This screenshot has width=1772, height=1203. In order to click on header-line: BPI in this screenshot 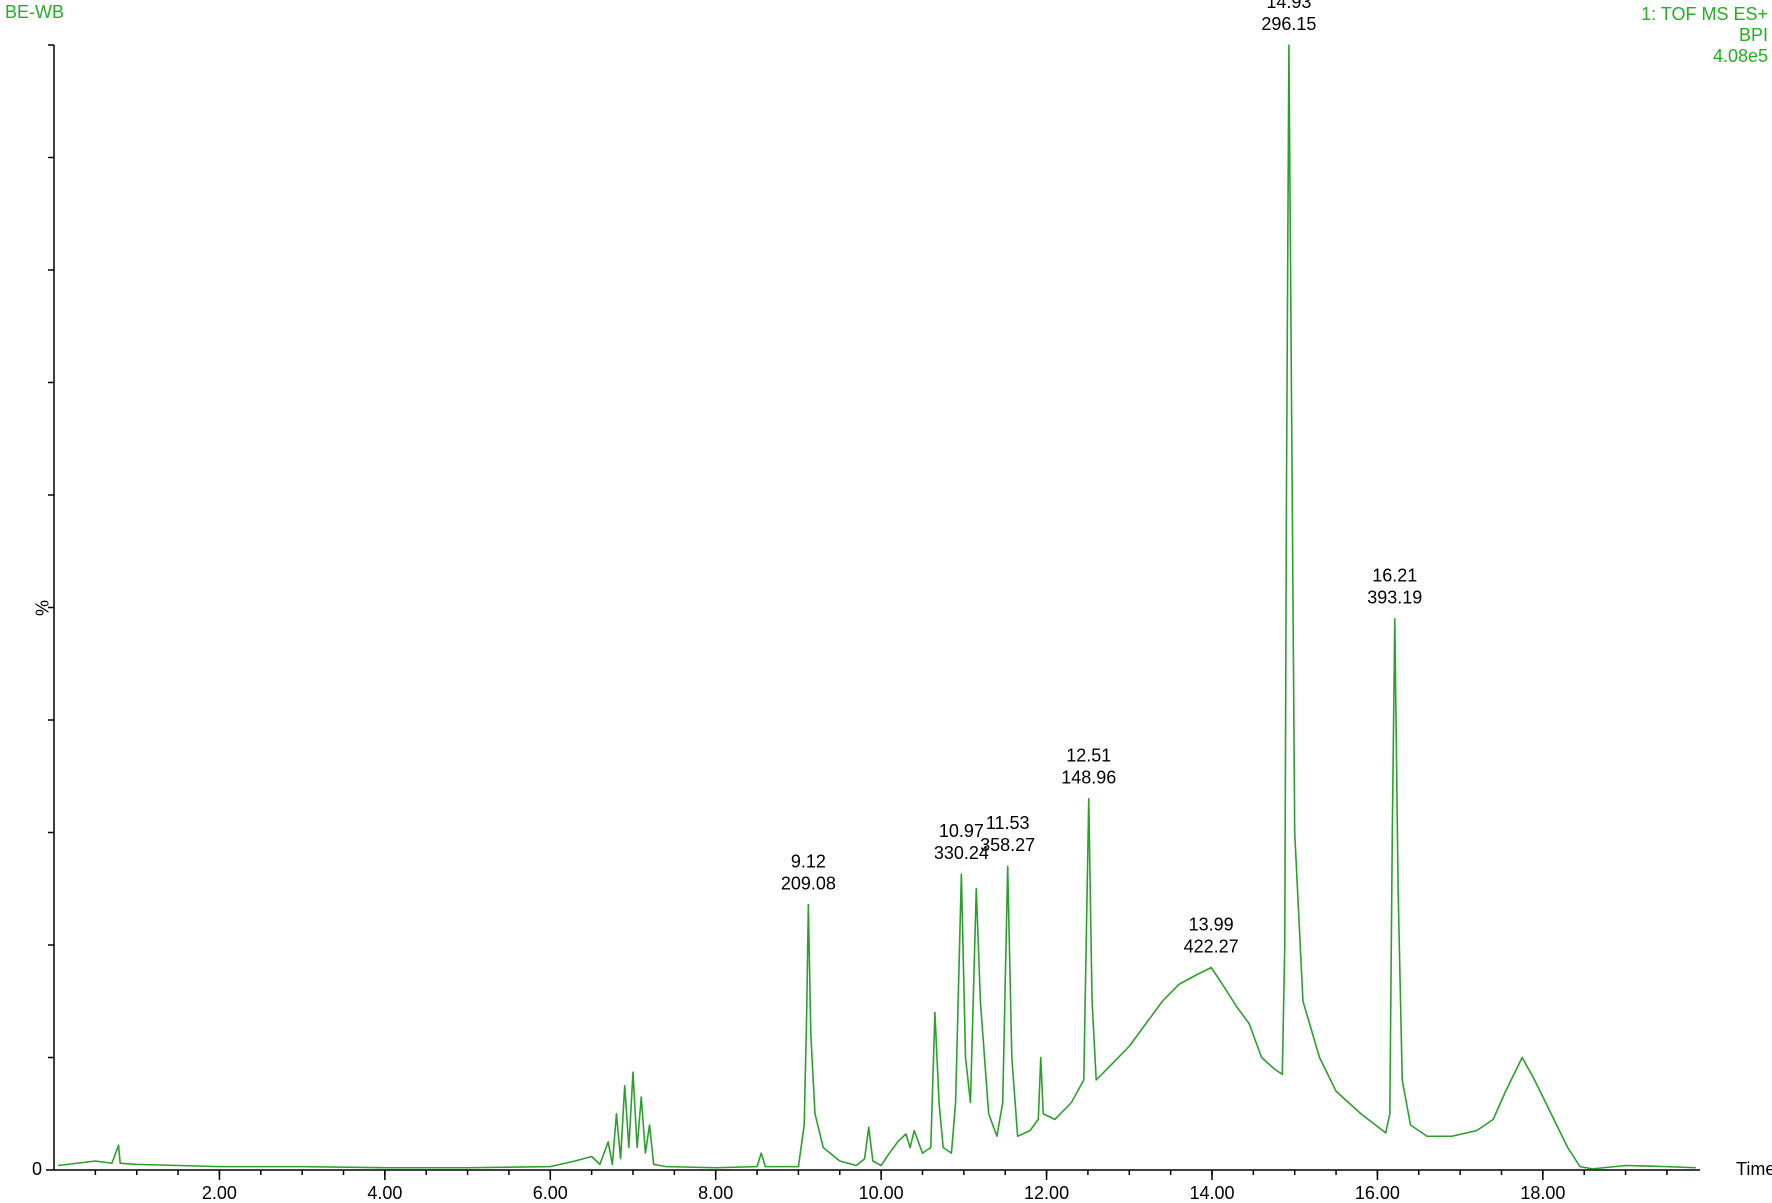, I will do `click(1753, 35)`.